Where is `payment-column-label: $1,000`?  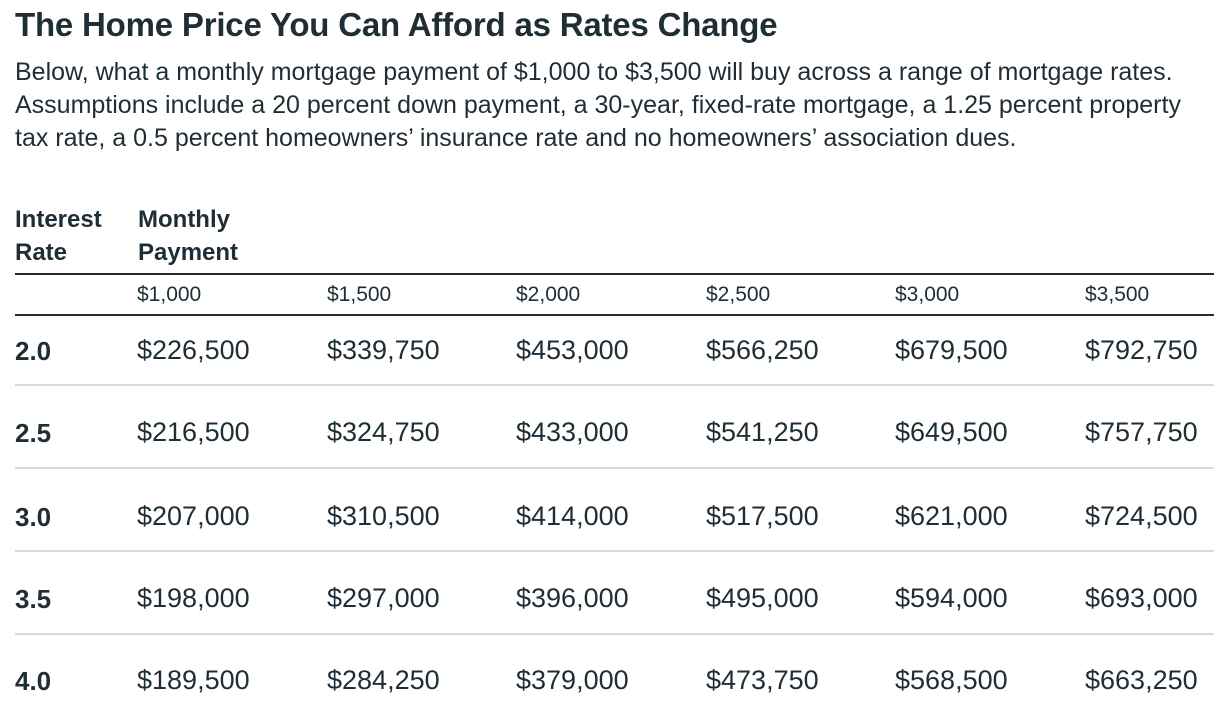
payment-column-label: $1,000 is located at coordinates (169, 294).